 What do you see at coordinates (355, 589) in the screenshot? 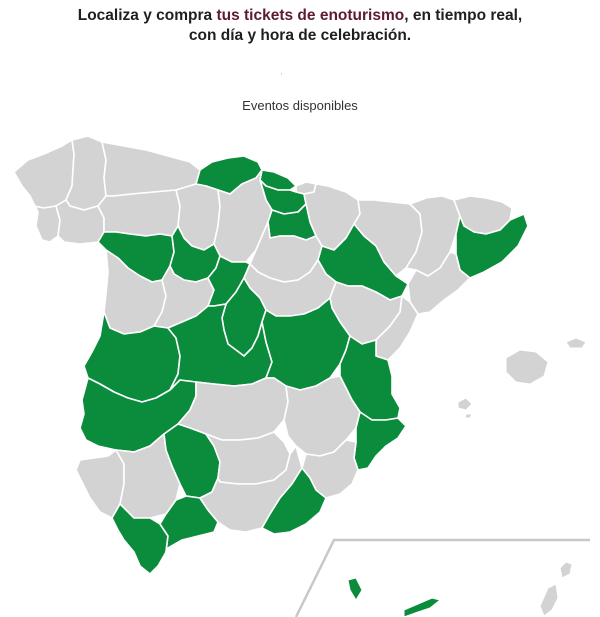
I see `province-la-palma` at bounding box center [355, 589].